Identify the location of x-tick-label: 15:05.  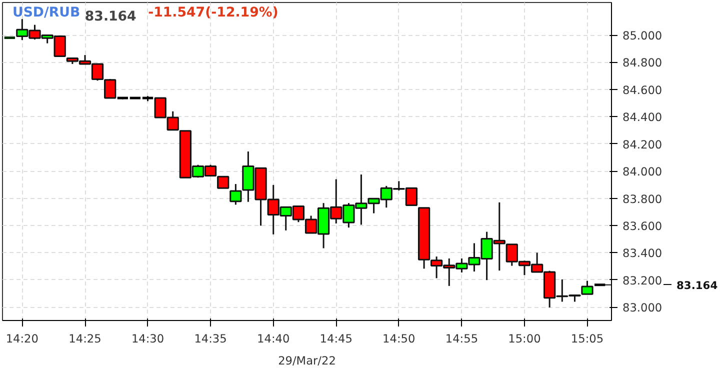
(587, 339).